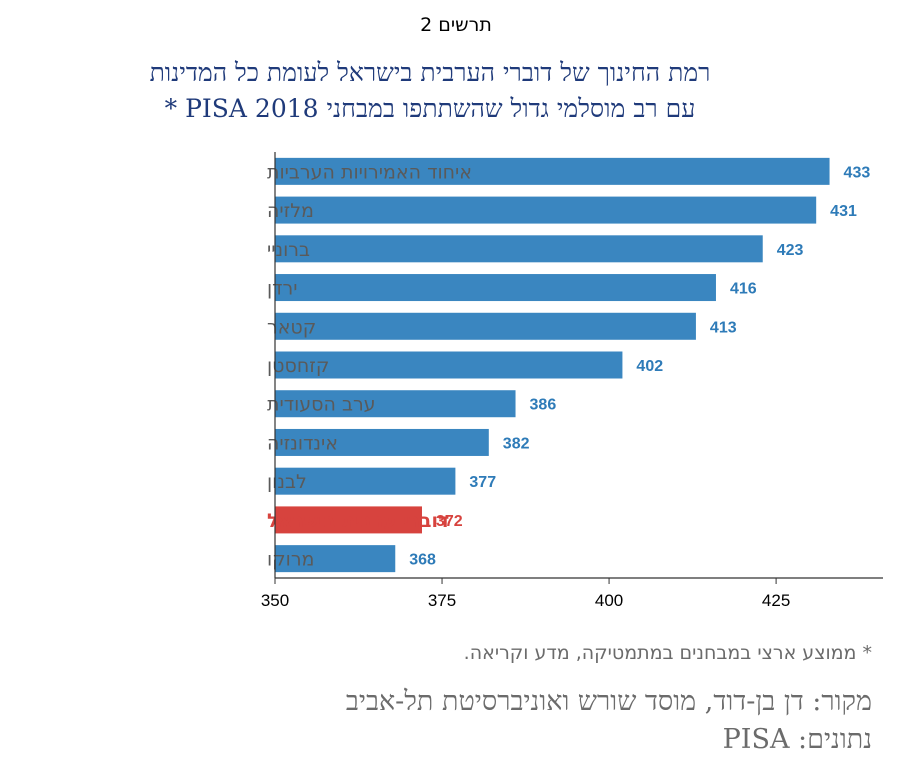 Image resolution: width=912 pixels, height=765 pixels. I want to click on data-label: 431, so click(843, 211).